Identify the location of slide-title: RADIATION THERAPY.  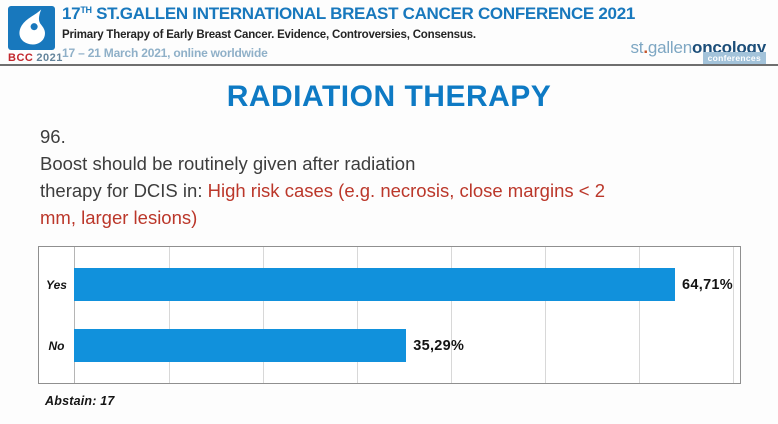
(389, 96).